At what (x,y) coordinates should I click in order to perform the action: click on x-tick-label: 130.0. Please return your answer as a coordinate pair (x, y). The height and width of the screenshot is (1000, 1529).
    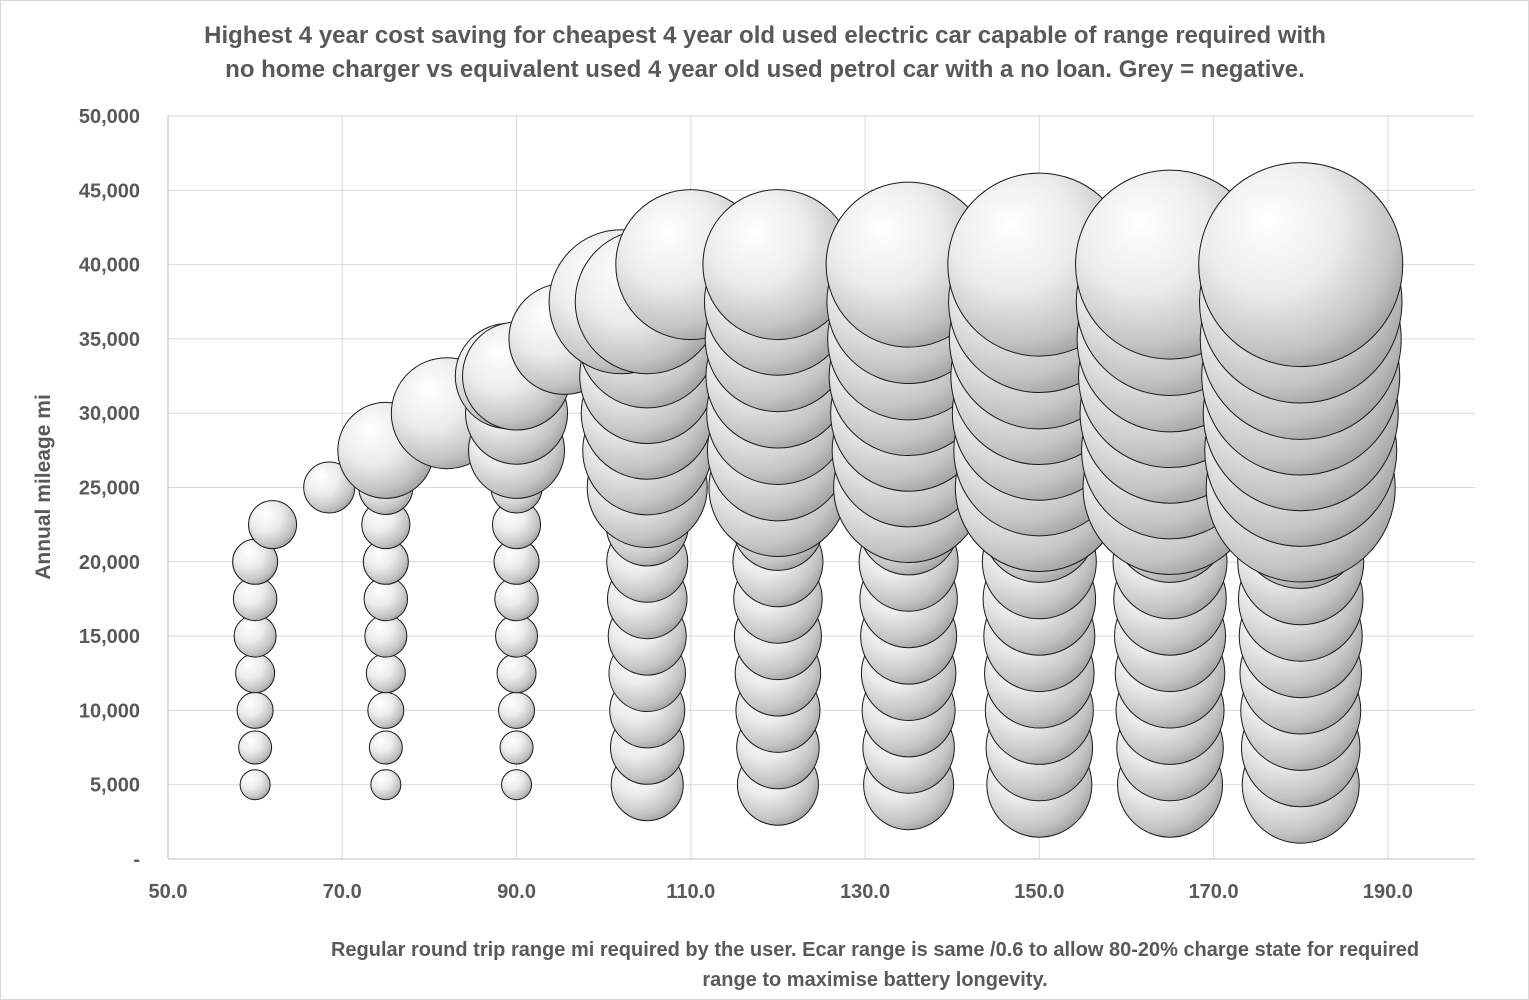
    Looking at the image, I should click on (865, 892).